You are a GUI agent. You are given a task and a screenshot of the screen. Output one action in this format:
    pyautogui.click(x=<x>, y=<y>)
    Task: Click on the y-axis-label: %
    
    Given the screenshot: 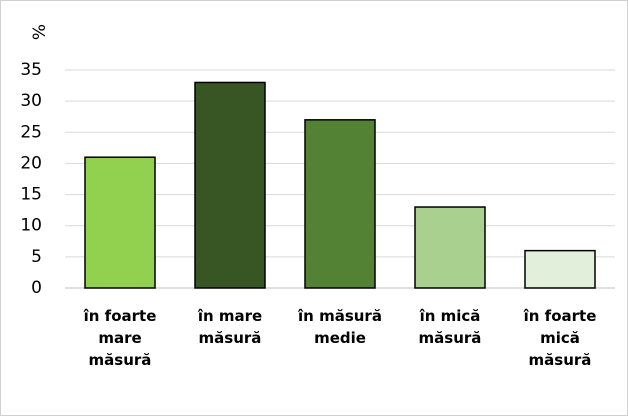 What is the action you would take?
    pyautogui.click(x=40, y=32)
    